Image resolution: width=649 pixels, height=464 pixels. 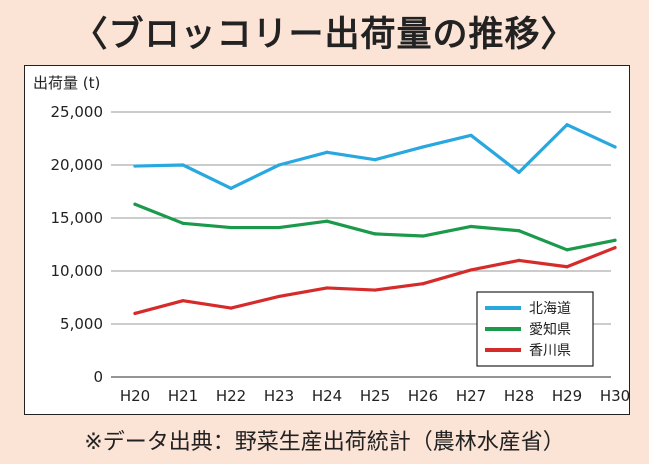 What do you see at coordinates (231, 396) in the screenshot?
I see `x-tick-label-2: H22` at bounding box center [231, 396].